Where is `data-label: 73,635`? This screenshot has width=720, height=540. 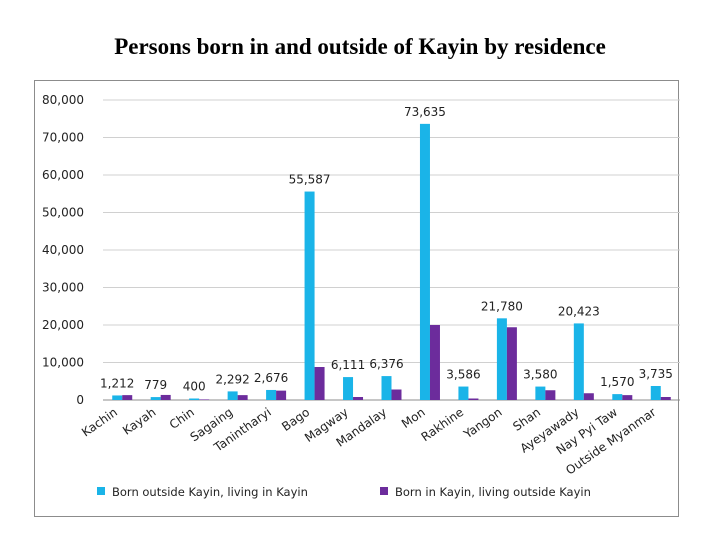 data-label: 73,635 is located at coordinates (425, 112).